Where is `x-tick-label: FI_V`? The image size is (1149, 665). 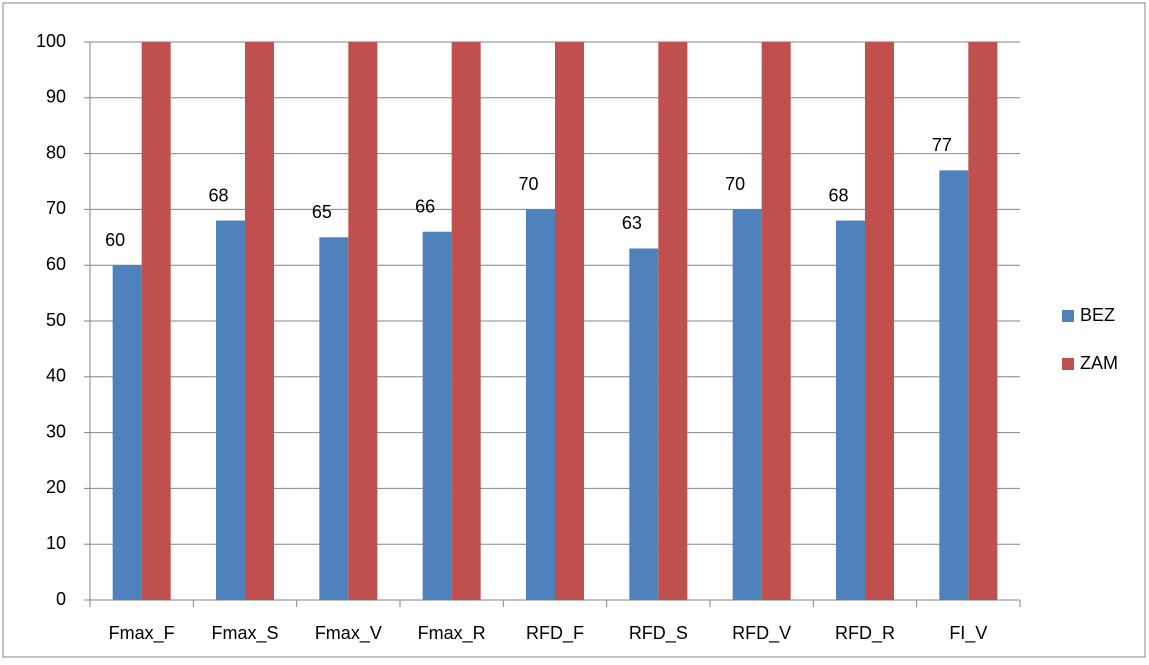 x-tick-label: FI_V is located at coordinates (968, 633).